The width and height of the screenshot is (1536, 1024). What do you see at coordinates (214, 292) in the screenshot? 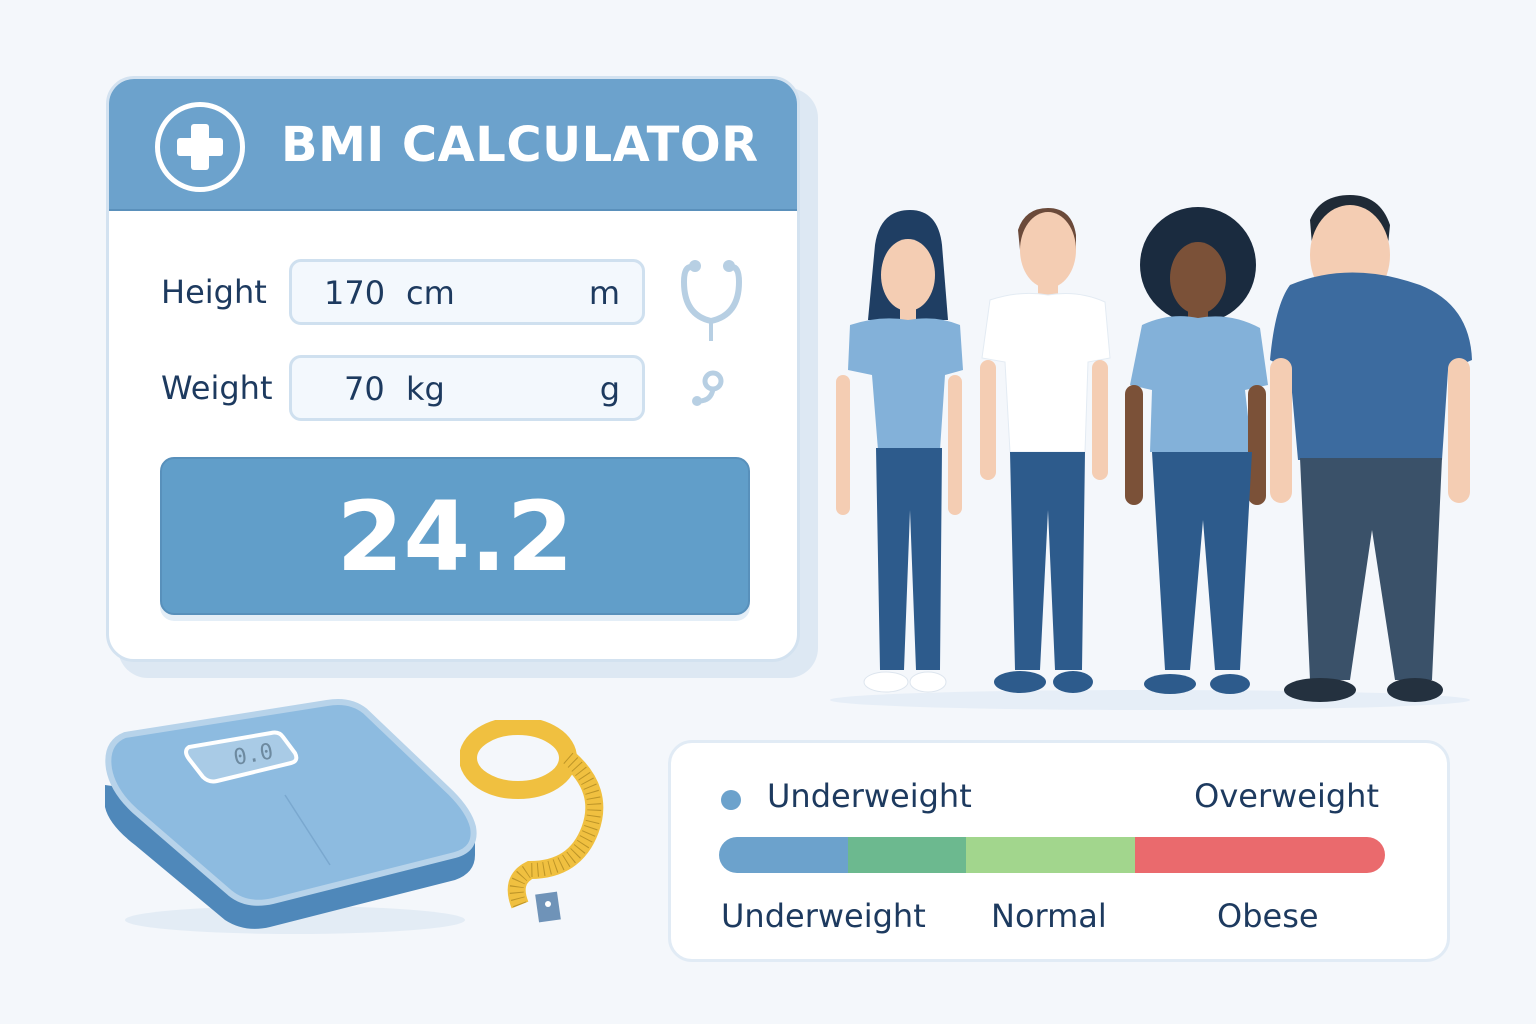
I see `height-label: Height` at bounding box center [214, 292].